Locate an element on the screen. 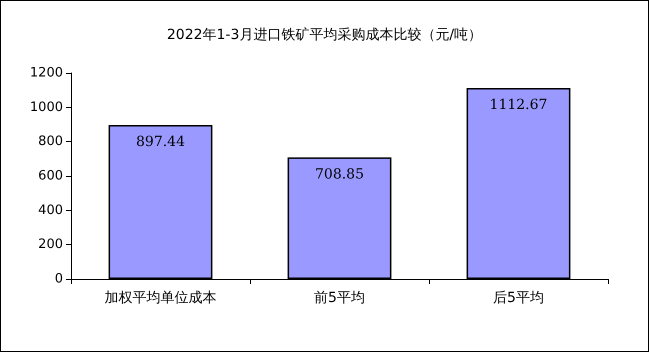 Image resolution: width=649 pixels, height=352 pixels. x-tick-label: 前5平均 is located at coordinates (339, 298).